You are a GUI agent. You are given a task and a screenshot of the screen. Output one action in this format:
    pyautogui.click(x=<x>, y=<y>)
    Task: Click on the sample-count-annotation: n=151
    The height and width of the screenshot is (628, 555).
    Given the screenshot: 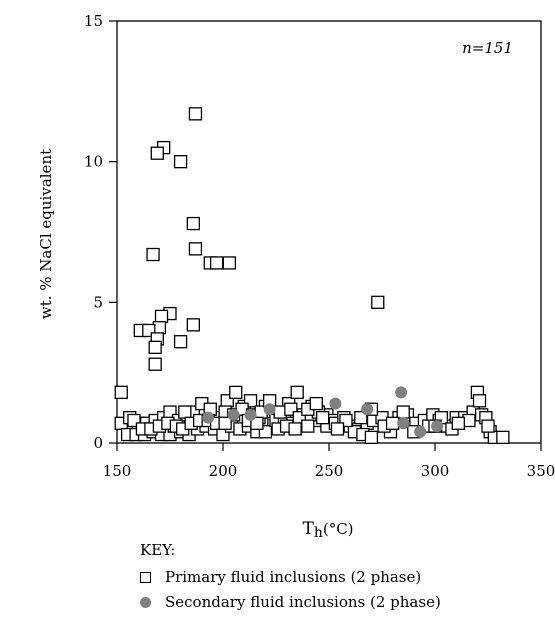 What is the action you would take?
    pyautogui.click(x=487, y=48)
    